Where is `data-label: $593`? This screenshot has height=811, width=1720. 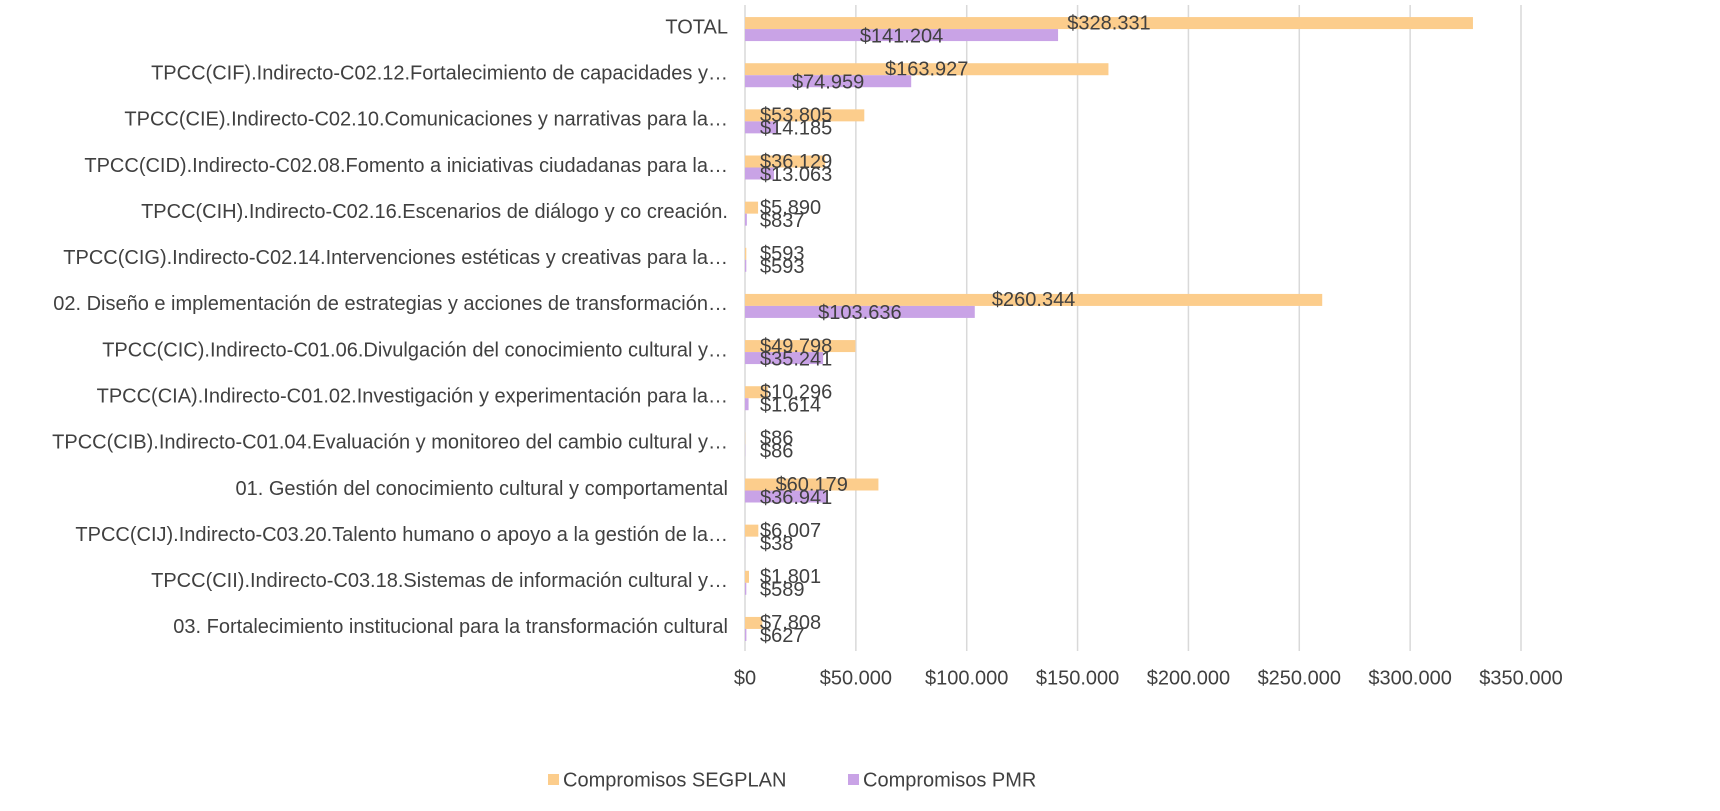
data-label: $593 is located at coordinates (782, 267).